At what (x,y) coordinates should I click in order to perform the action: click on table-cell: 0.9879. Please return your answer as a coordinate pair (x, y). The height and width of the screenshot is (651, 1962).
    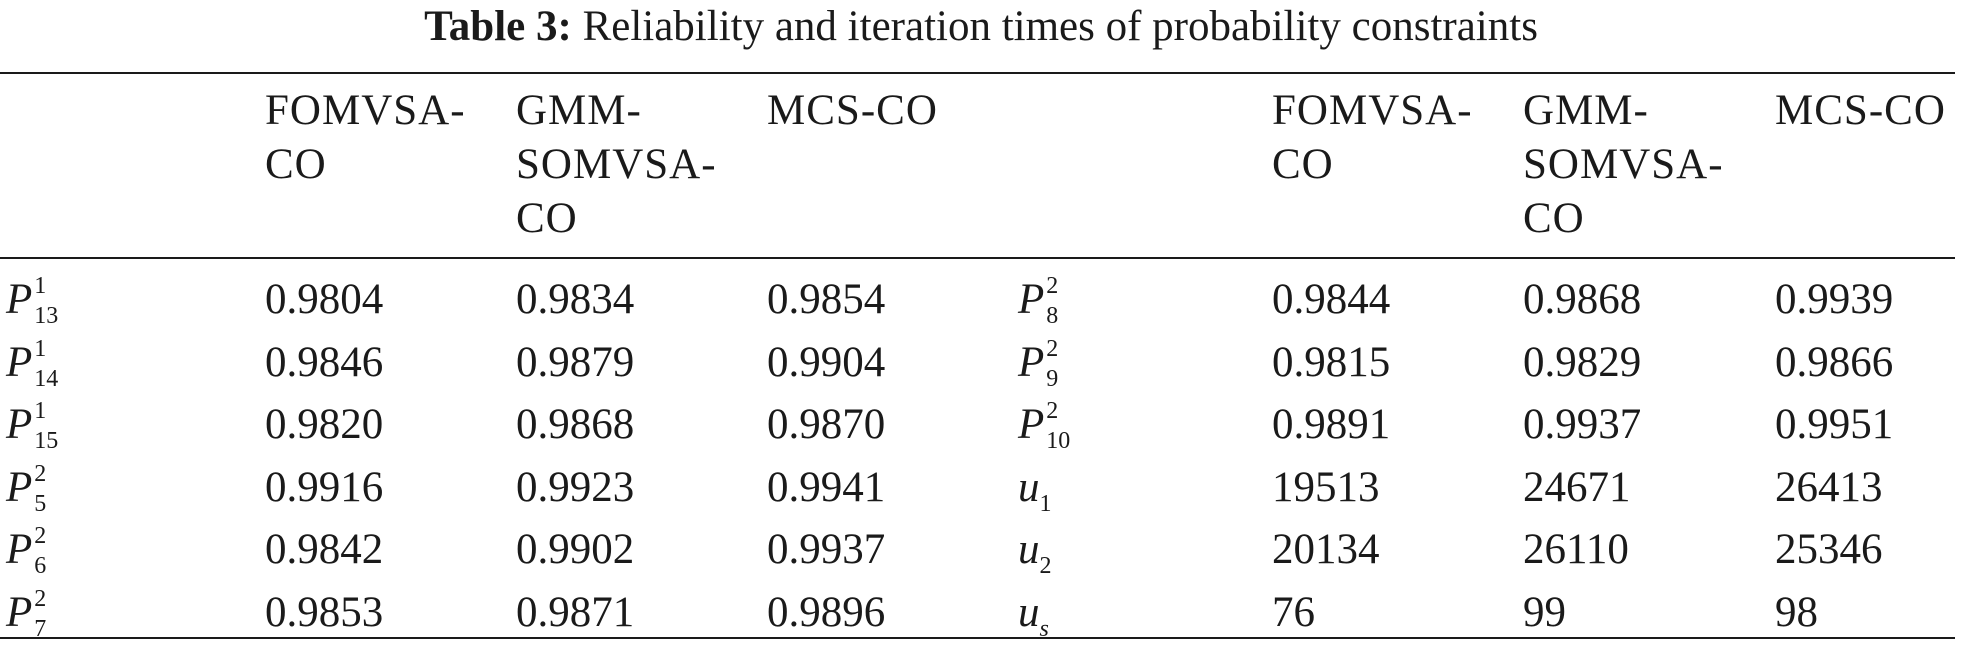
    Looking at the image, I should click on (575, 362).